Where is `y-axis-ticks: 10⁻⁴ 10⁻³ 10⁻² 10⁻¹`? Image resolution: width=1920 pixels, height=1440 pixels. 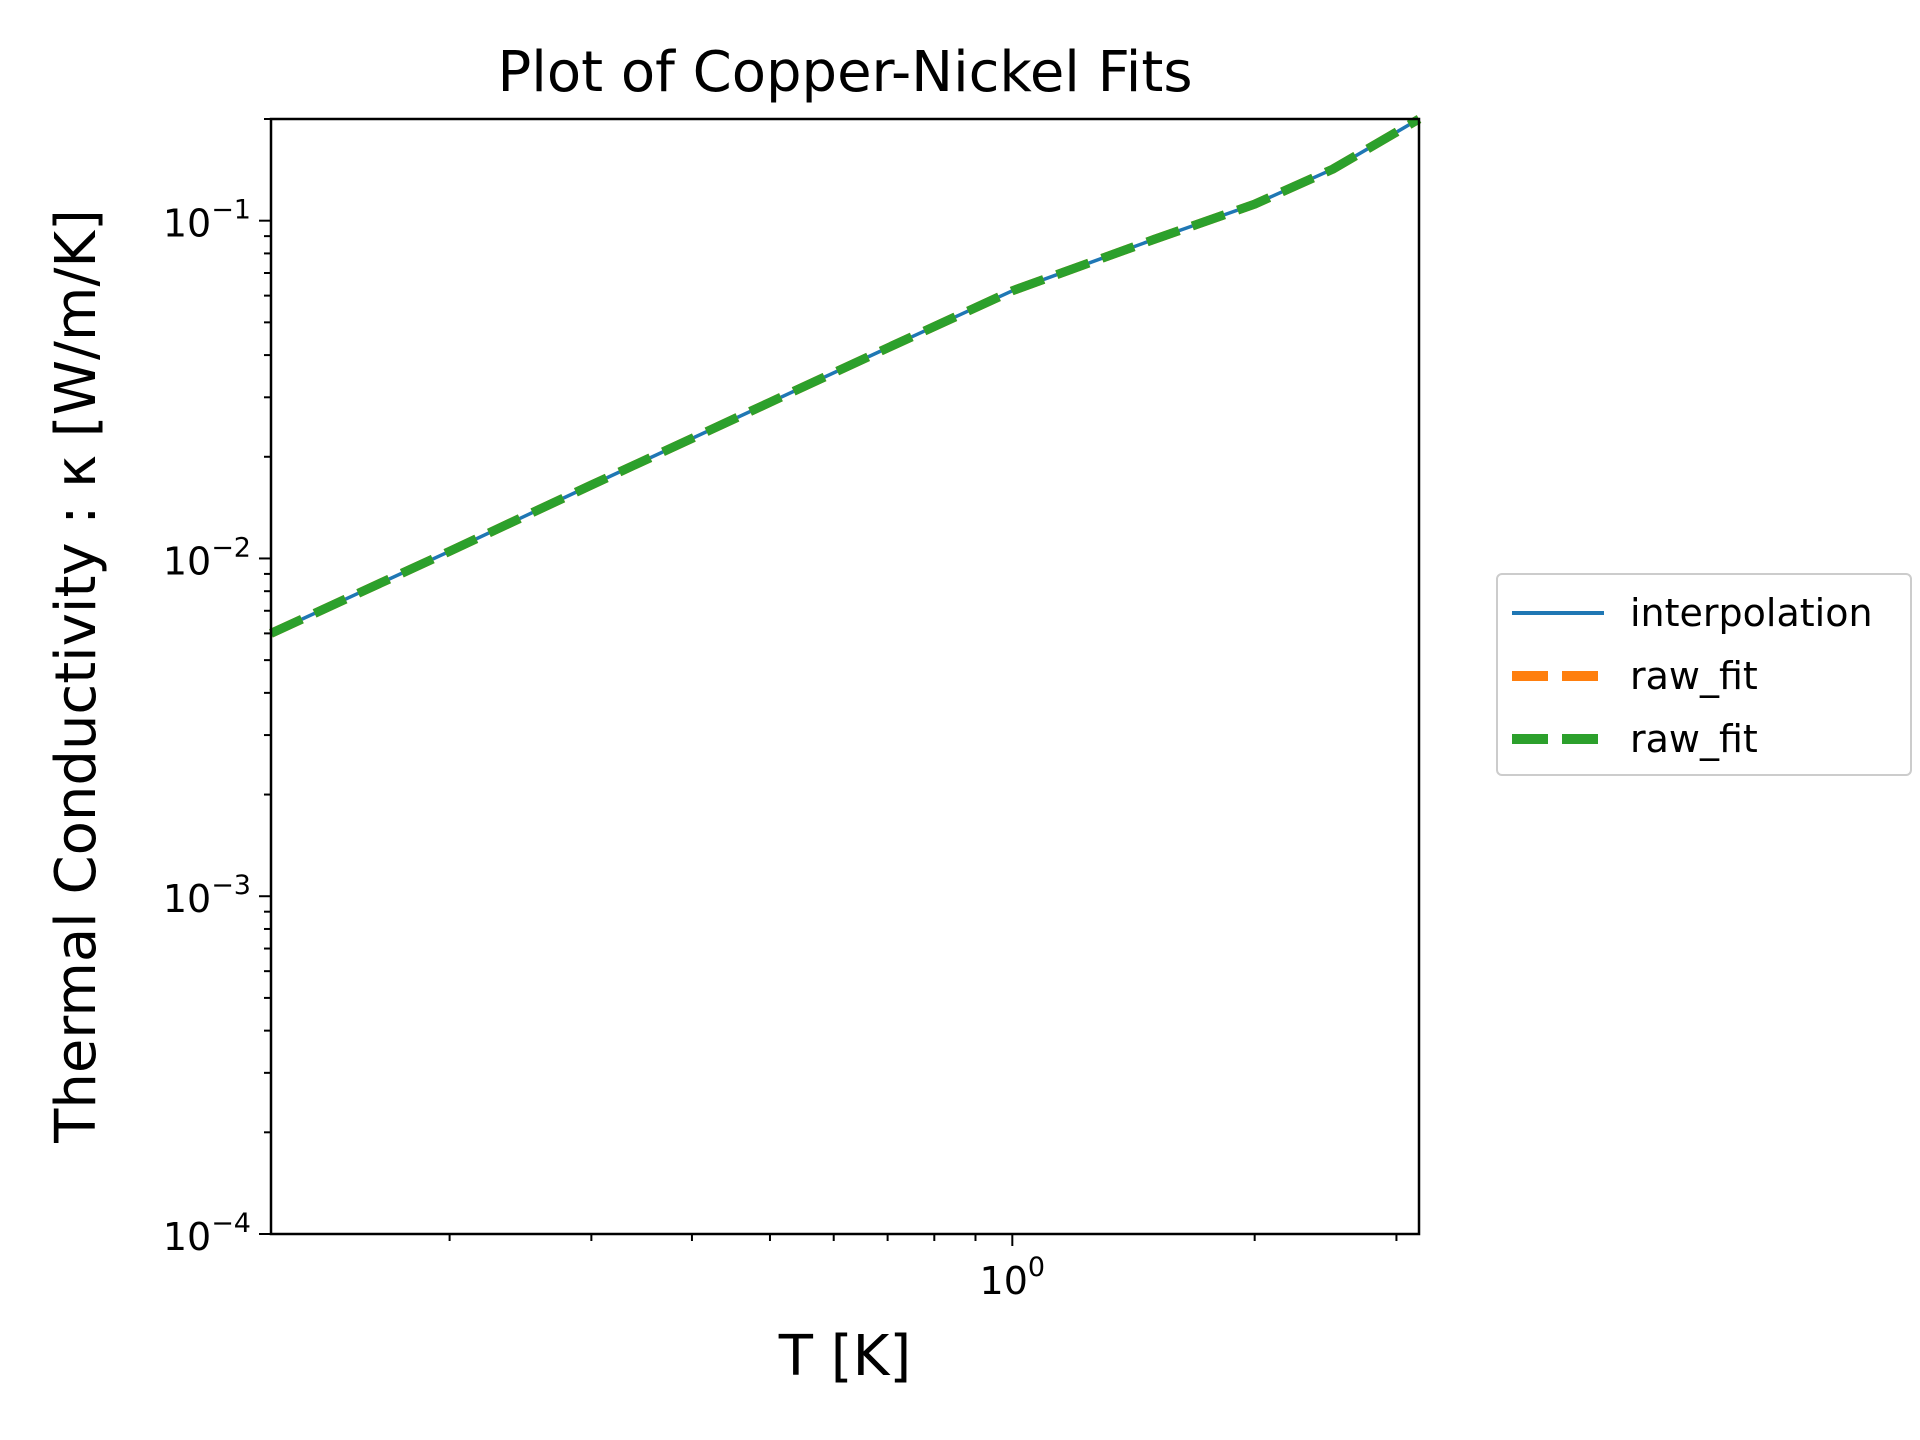
y-axis-ticks: 10⁻⁴ 10⁻³ 10⁻² 10⁻¹ is located at coordinates (217, 688).